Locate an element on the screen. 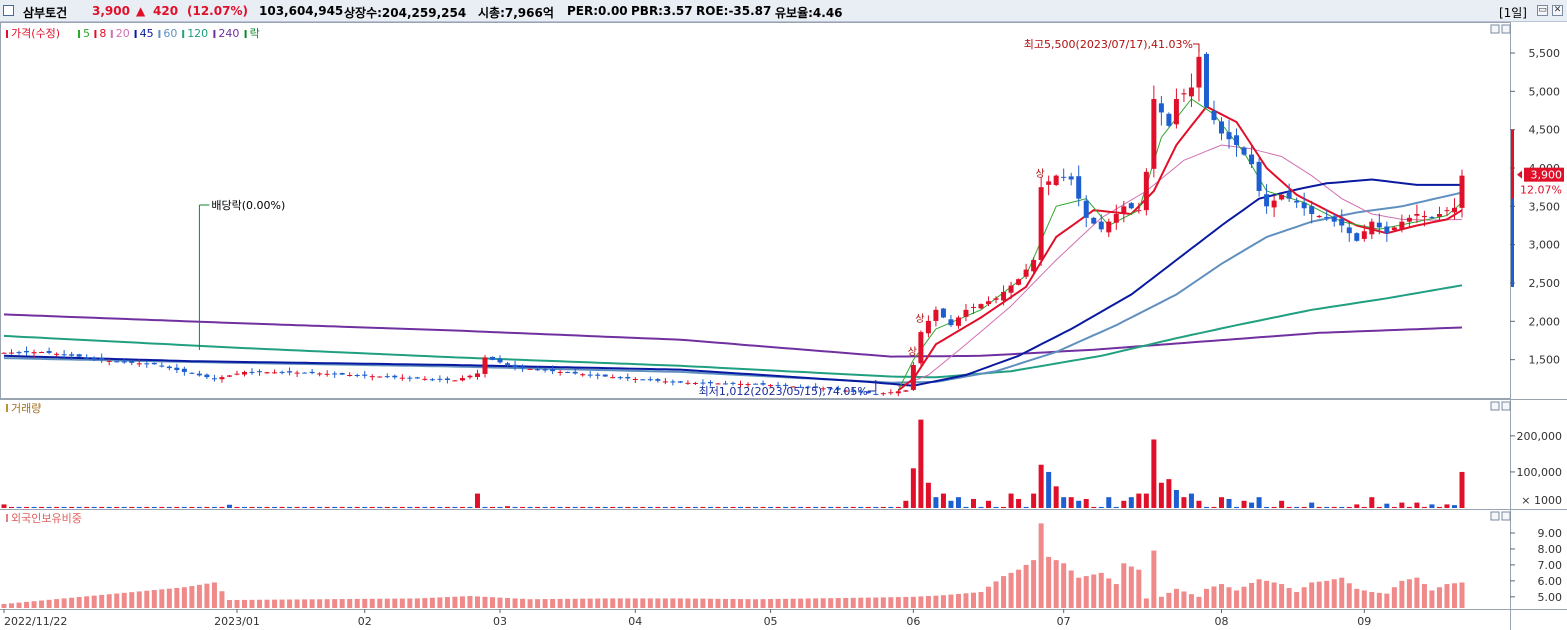 The width and height of the screenshot is (1567, 630). foreign-tick-label: 5.00 is located at coordinates (1550, 597).